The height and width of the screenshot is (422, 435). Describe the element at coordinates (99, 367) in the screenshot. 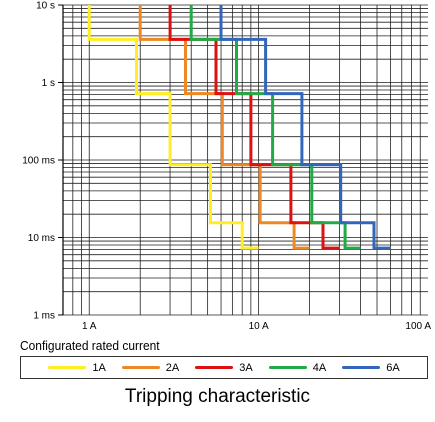

I see `legend-label: 1A` at that location.